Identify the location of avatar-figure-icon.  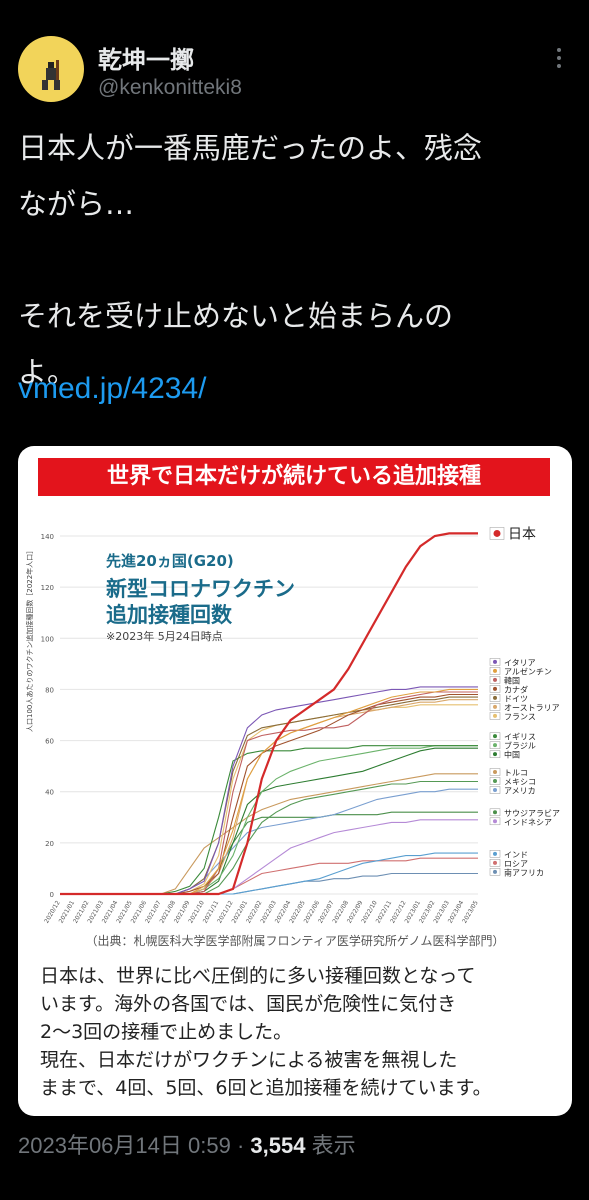
(51, 75).